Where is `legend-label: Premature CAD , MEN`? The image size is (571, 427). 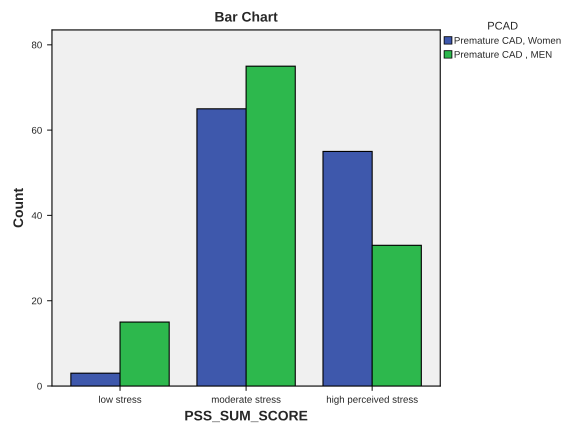 legend-label: Premature CAD , MEN is located at coordinates (503, 55).